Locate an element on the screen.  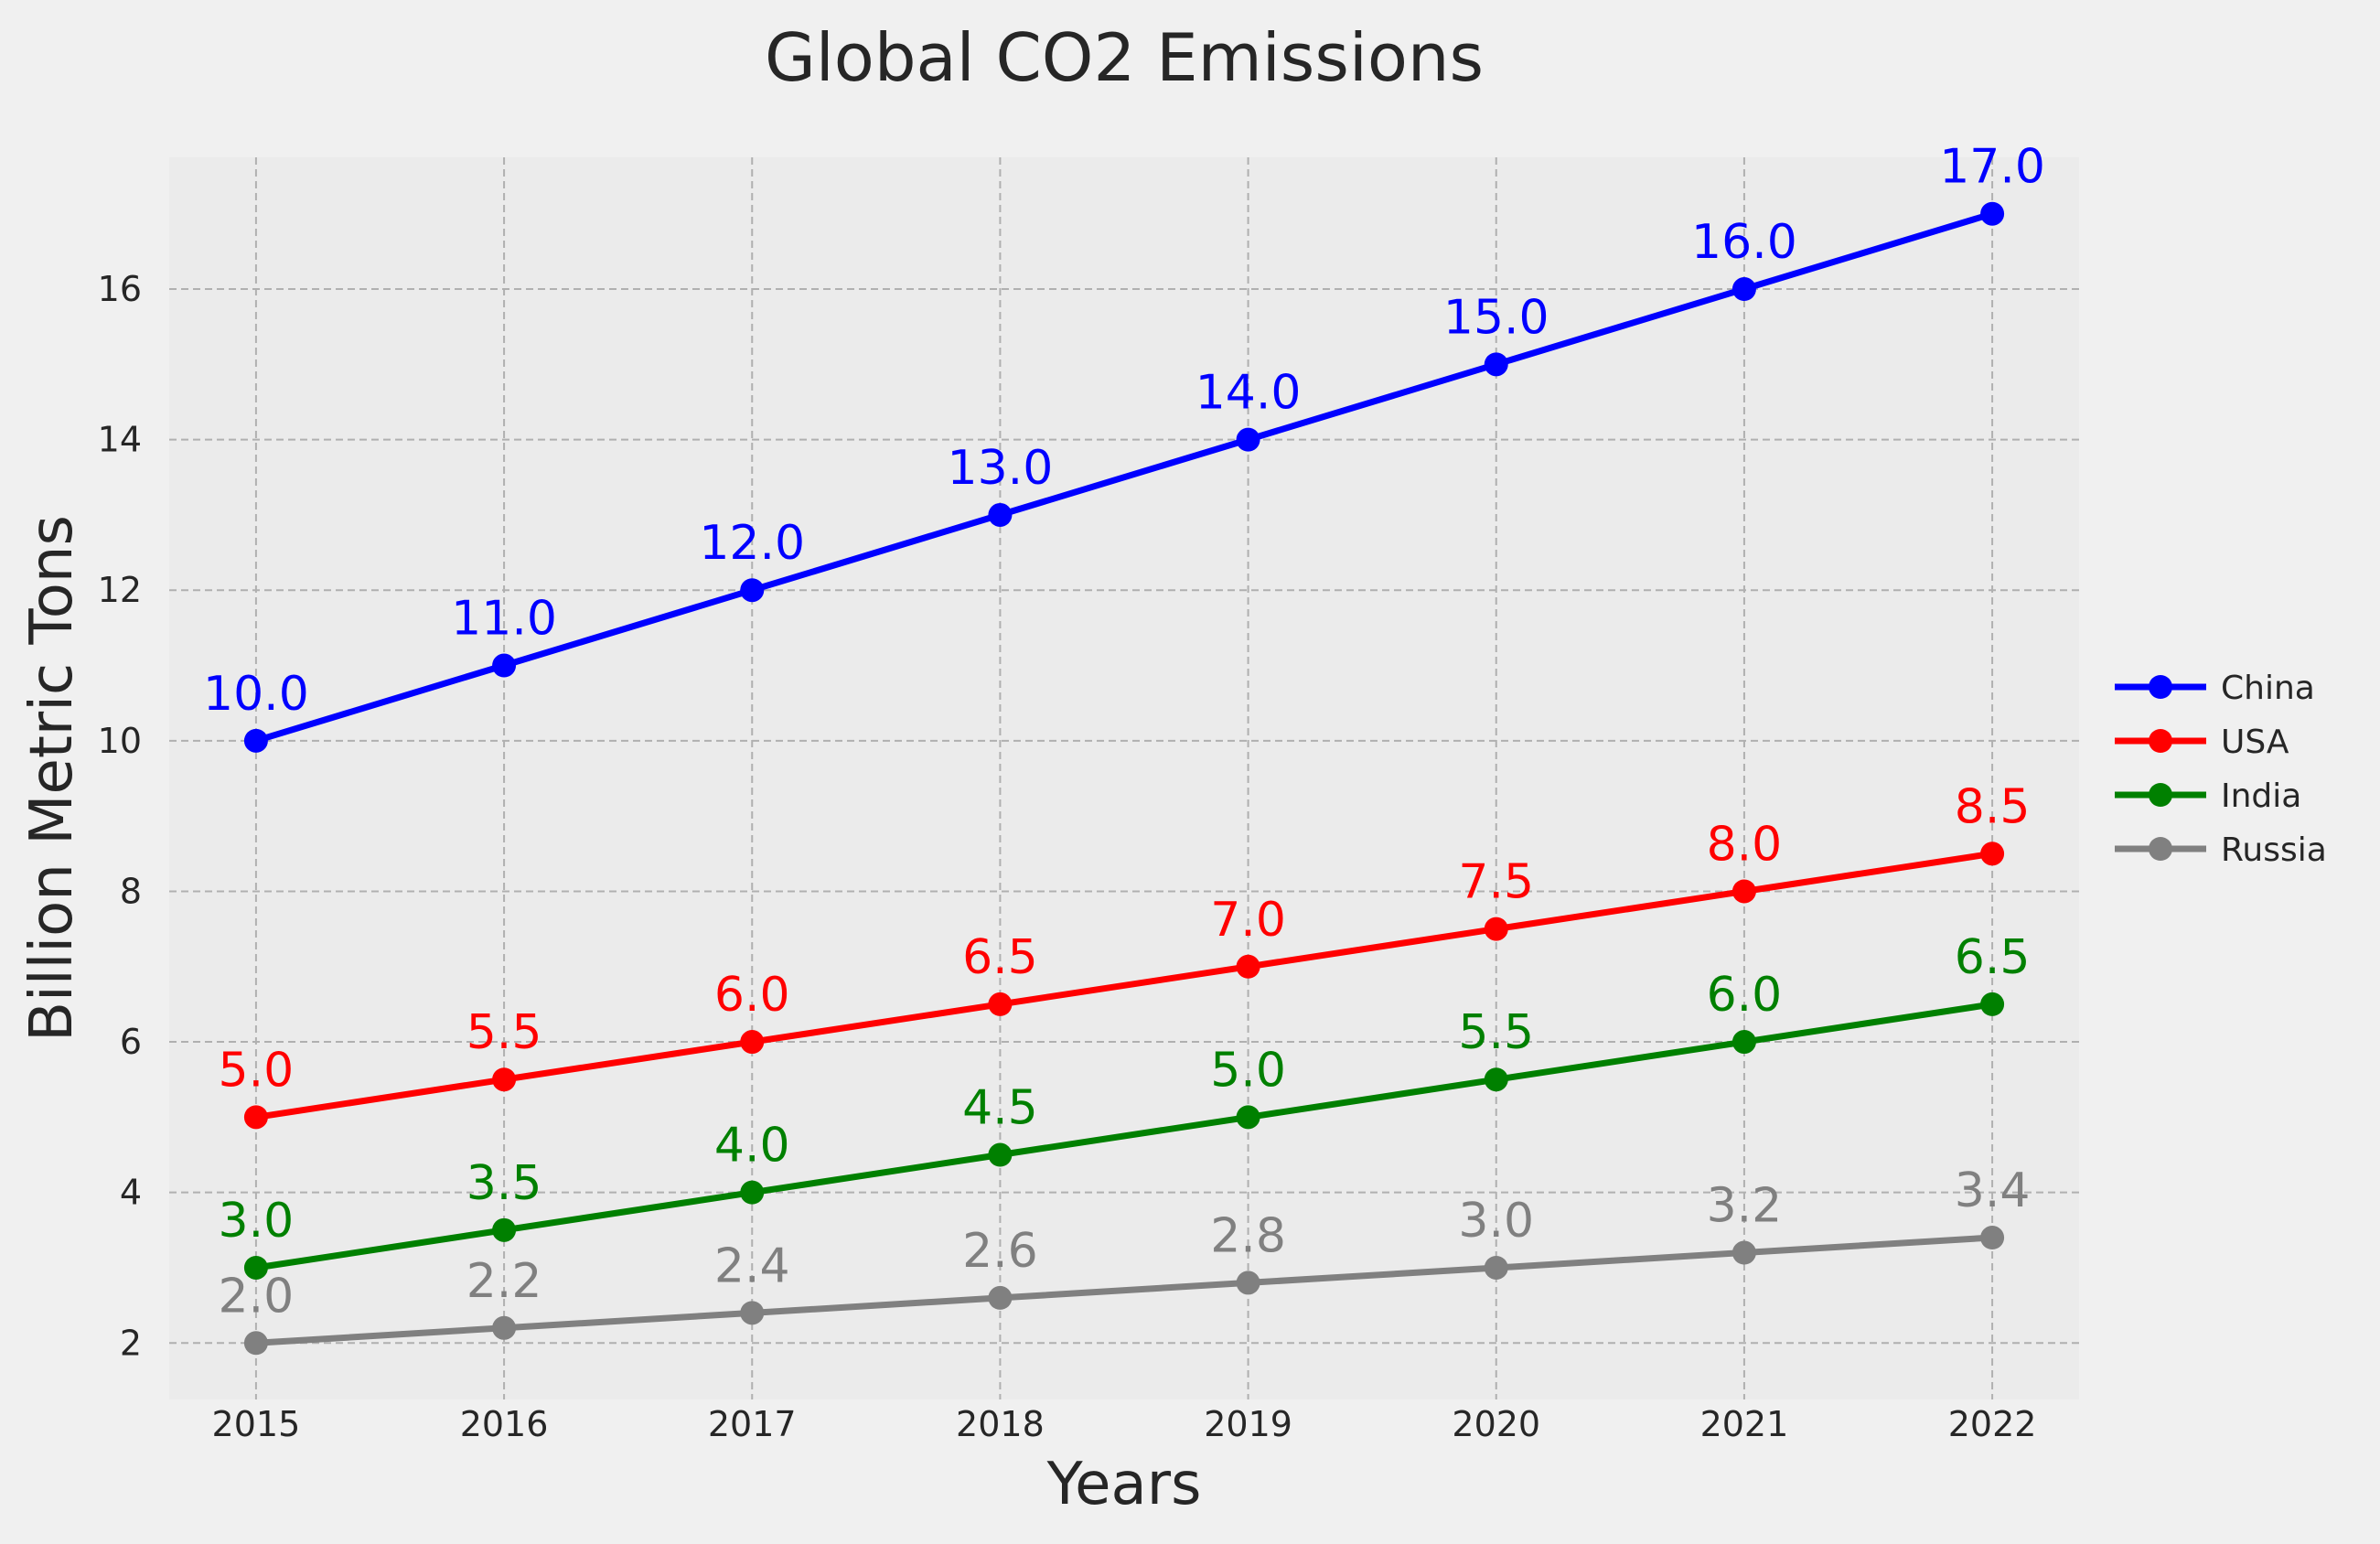
data-label-india: 5.0 is located at coordinates (1248, 1070).